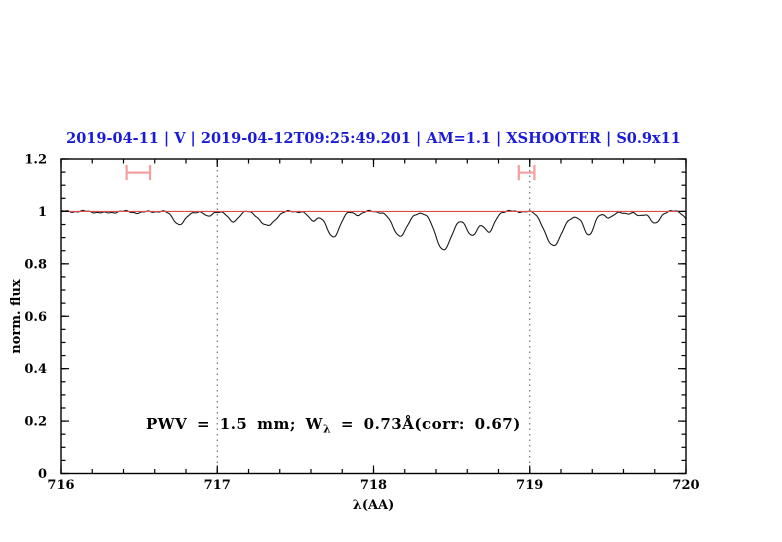 Image resolution: width=782 pixels, height=542 pixels. I want to click on x-tick-labels: 716 717 718 719 720, so click(373, 485).